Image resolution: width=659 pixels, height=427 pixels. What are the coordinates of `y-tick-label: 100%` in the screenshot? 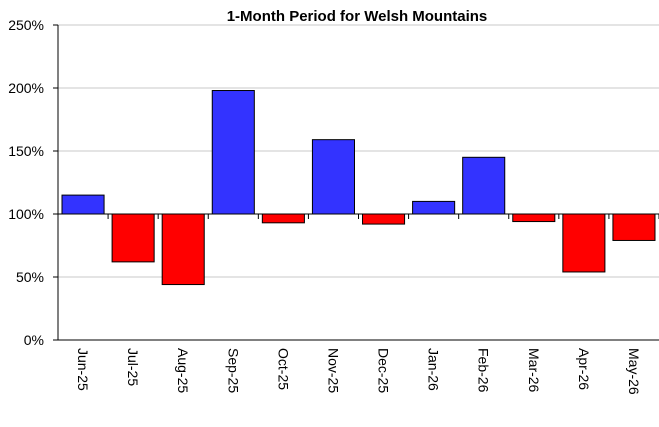 It's located at (26, 214).